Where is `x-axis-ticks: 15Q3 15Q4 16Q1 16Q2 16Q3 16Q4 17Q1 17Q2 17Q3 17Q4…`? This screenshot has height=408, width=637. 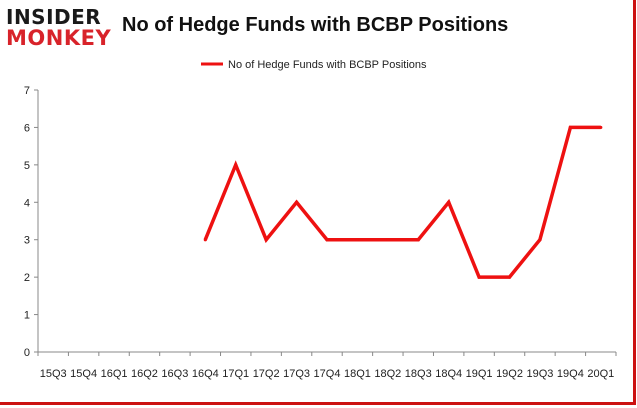
x-axis-ticks: 15Q3 15Q4 16Q1 16Q2 16Q3 16Q4 17Q1 17Q2 17Q3 17Q4… is located at coordinates (327, 366).